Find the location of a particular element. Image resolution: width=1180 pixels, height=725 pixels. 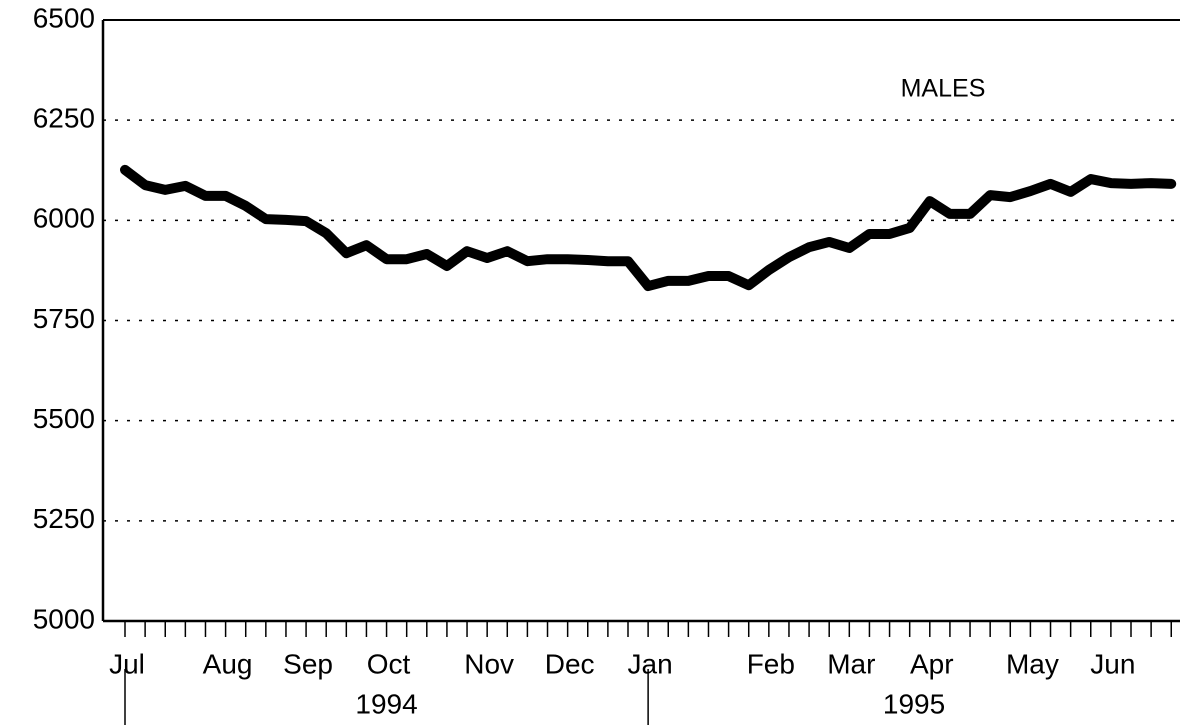

y-tick-label: 5250 is located at coordinates (64, 518).